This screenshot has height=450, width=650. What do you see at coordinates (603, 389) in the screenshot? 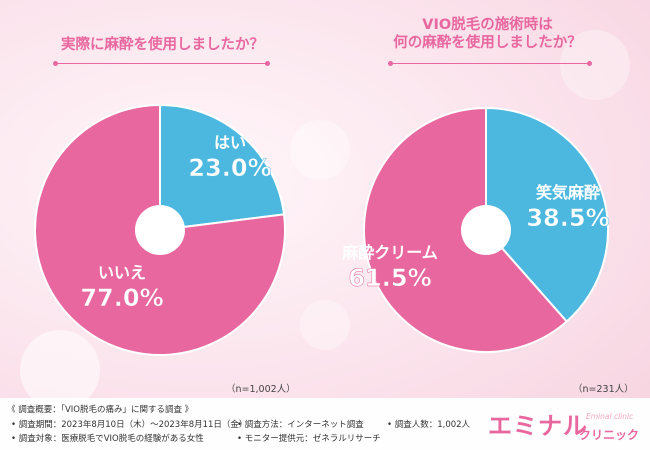
I see `chart2-sample-size: （n=231人）` at bounding box center [603, 389].